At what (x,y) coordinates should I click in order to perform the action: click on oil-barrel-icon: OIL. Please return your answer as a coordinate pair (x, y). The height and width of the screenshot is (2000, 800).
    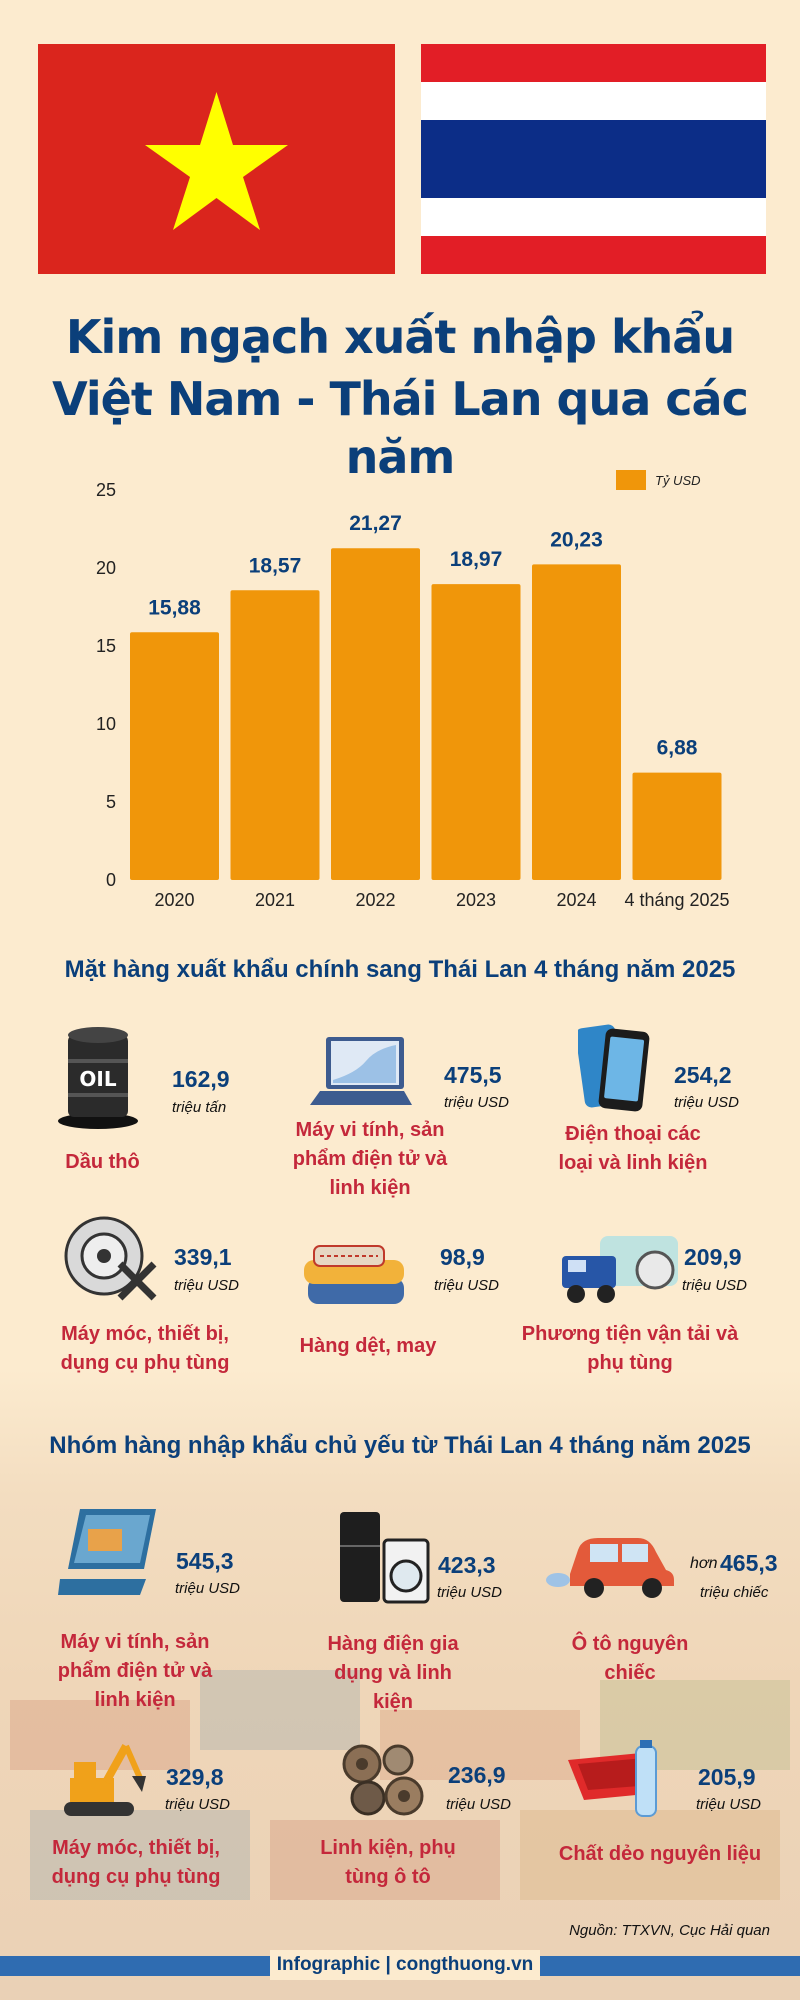
    Looking at the image, I should click on (98, 1078).